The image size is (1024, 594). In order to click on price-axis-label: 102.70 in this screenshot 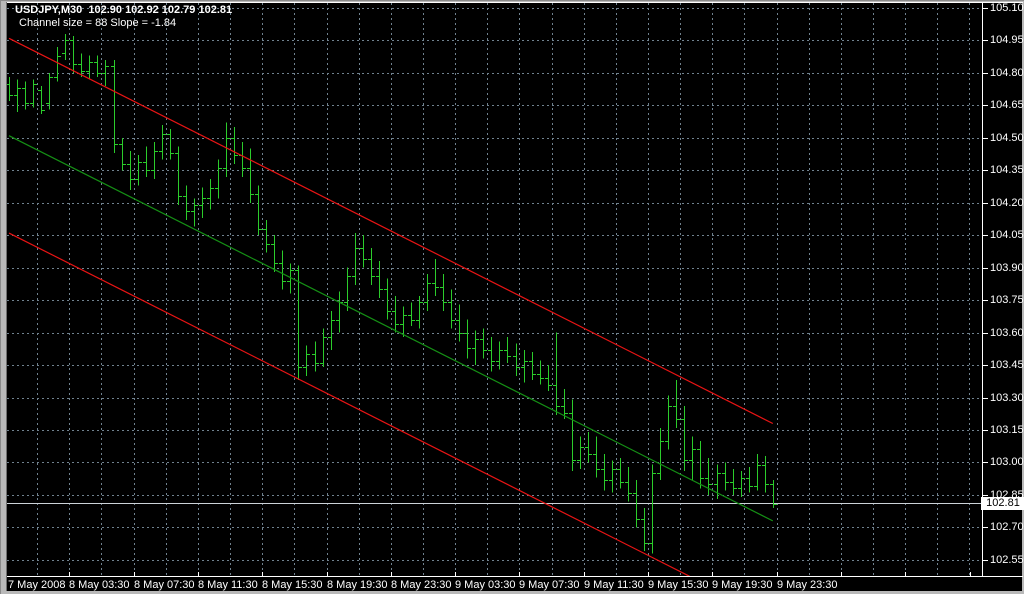, I will do `click(1007, 527)`.